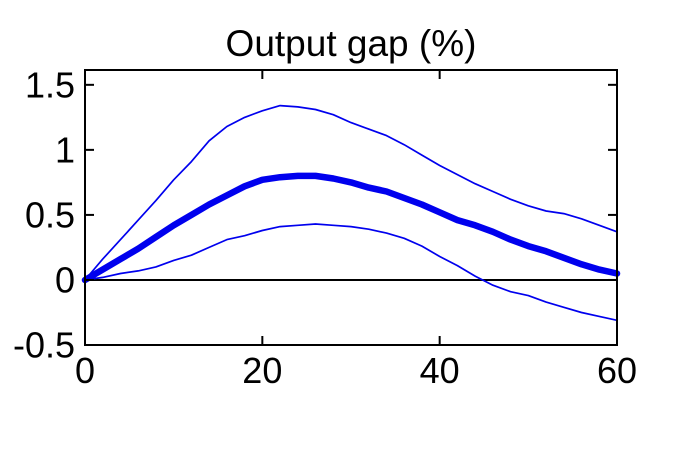  I want to click on chart-title: Output gap (%), so click(351, 43).